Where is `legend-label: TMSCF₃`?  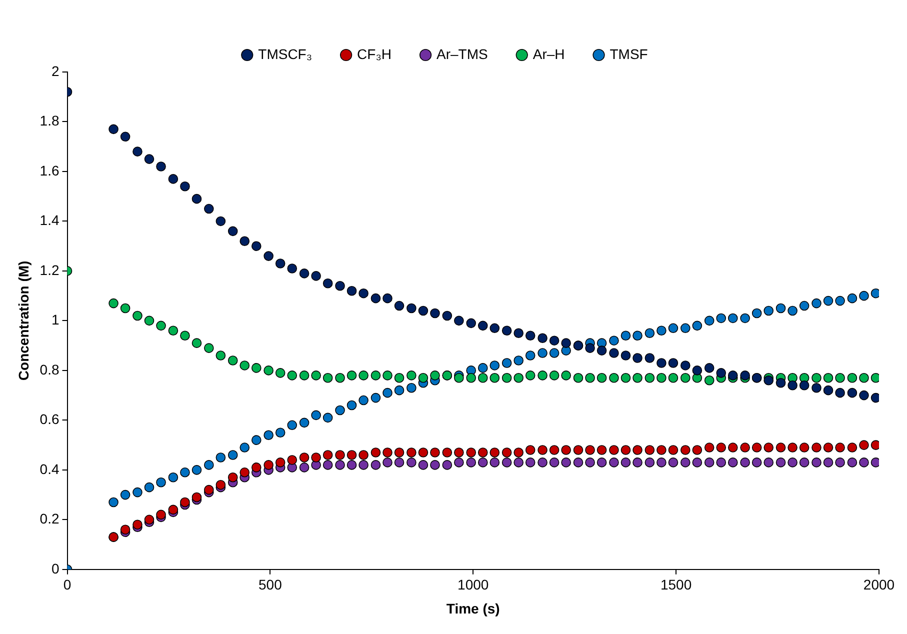 legend-label: TMSCF₃ is located at coordinates (285, 54).